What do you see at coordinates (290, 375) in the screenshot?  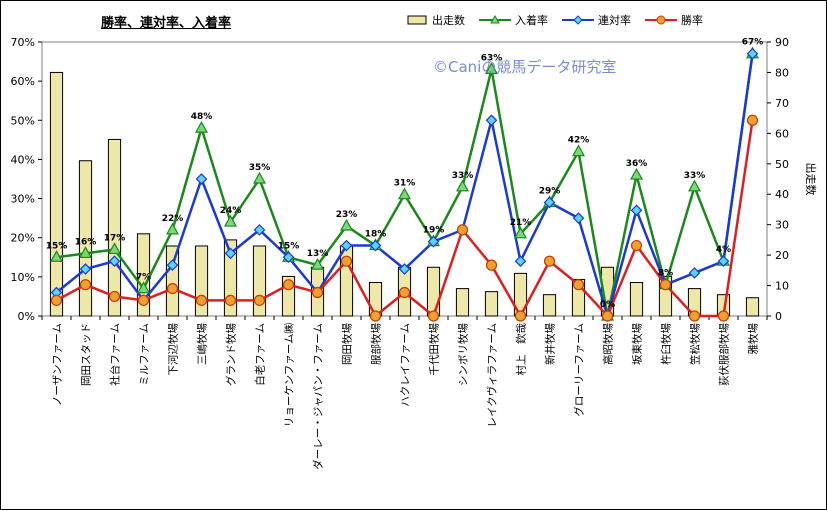 I see `x-axis-category-label: リョーケンファーム㈱` at bounding box center [290, 375].